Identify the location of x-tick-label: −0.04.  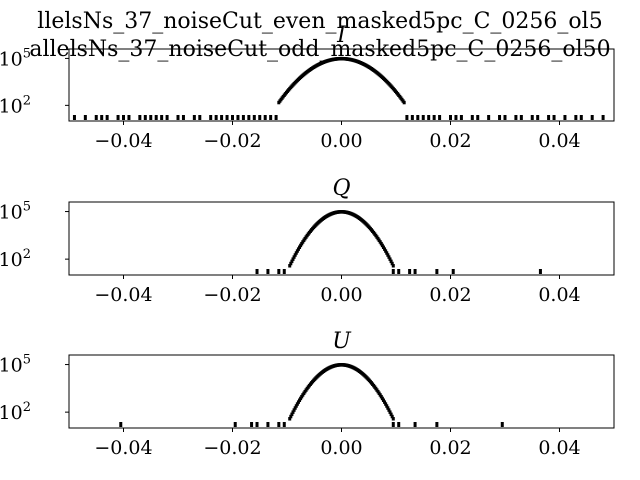
(123, 448).